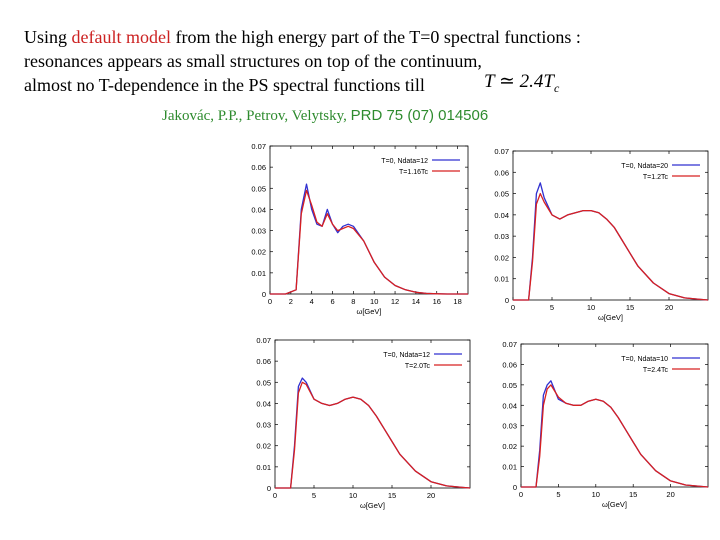  I want to click on x-tick-label: 6, so click(332, 301).